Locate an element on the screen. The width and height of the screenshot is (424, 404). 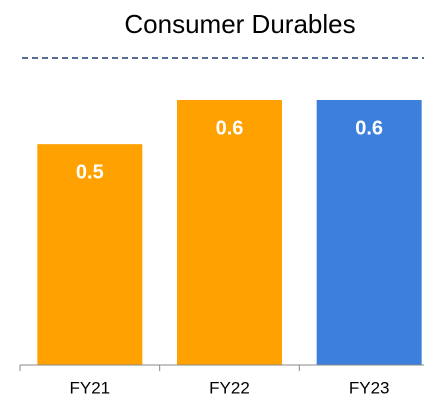
bar is located at coordinates (90, 254).